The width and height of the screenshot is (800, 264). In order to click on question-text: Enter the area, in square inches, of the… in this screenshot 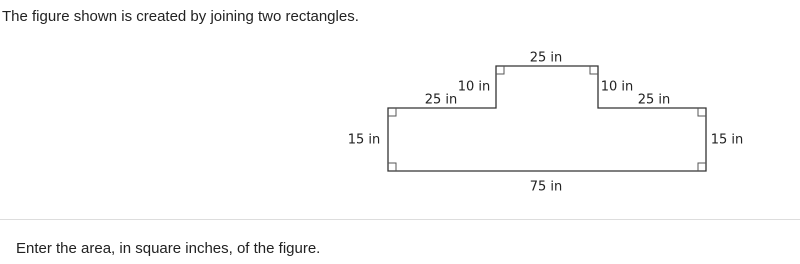, I will do `click(168, 248)`.